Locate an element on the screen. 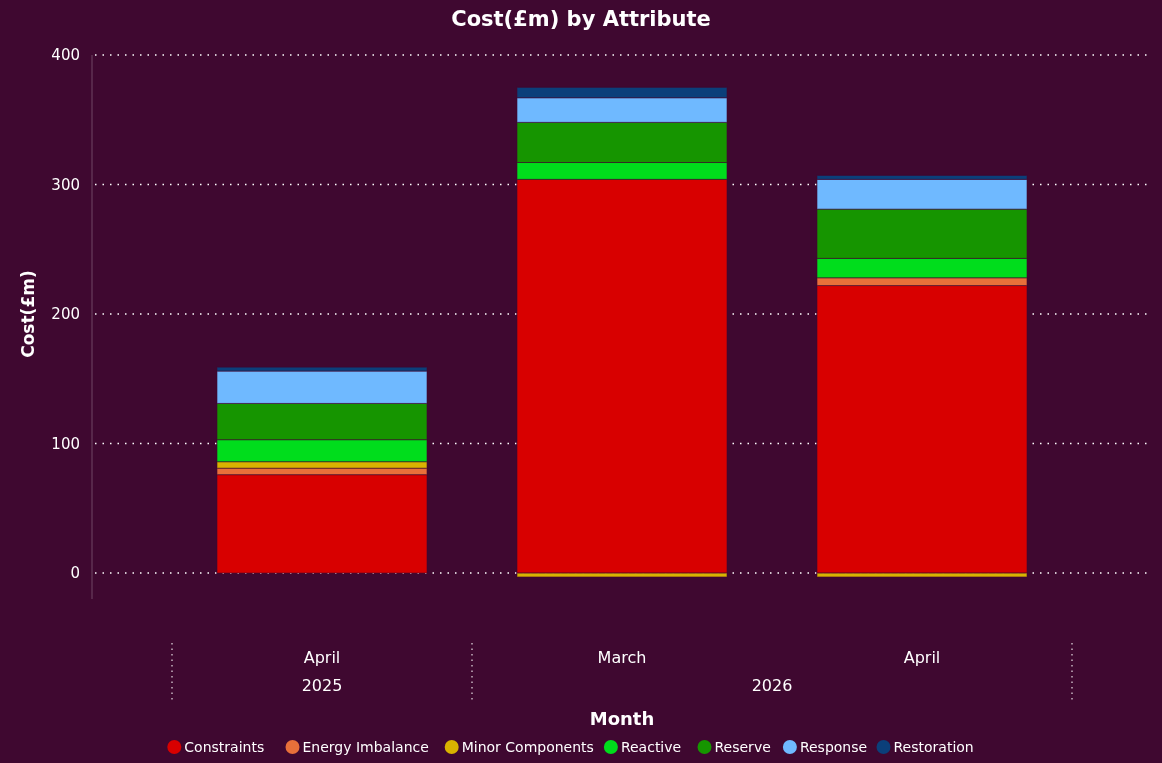  legend-label: Reactive is located at coordinates (651, 747).